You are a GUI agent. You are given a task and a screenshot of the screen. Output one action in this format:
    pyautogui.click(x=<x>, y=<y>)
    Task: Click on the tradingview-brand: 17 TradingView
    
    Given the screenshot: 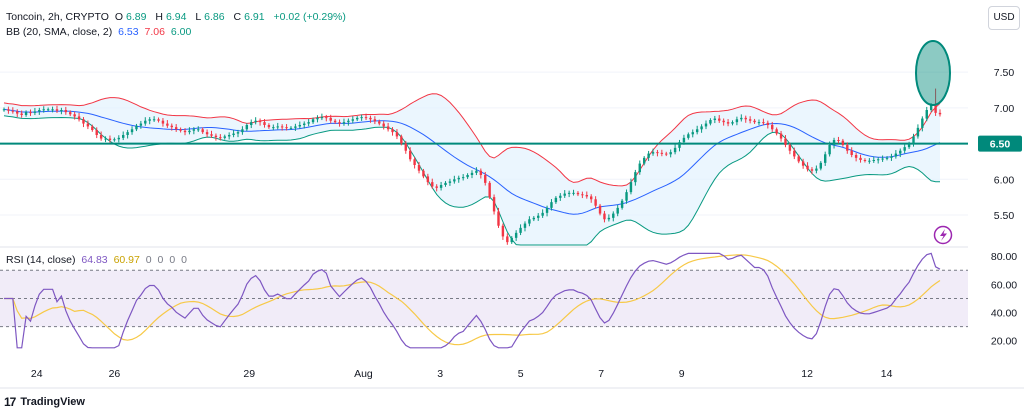 What is the action you would take?
    pyautogui.click(x=44, y=402)
    